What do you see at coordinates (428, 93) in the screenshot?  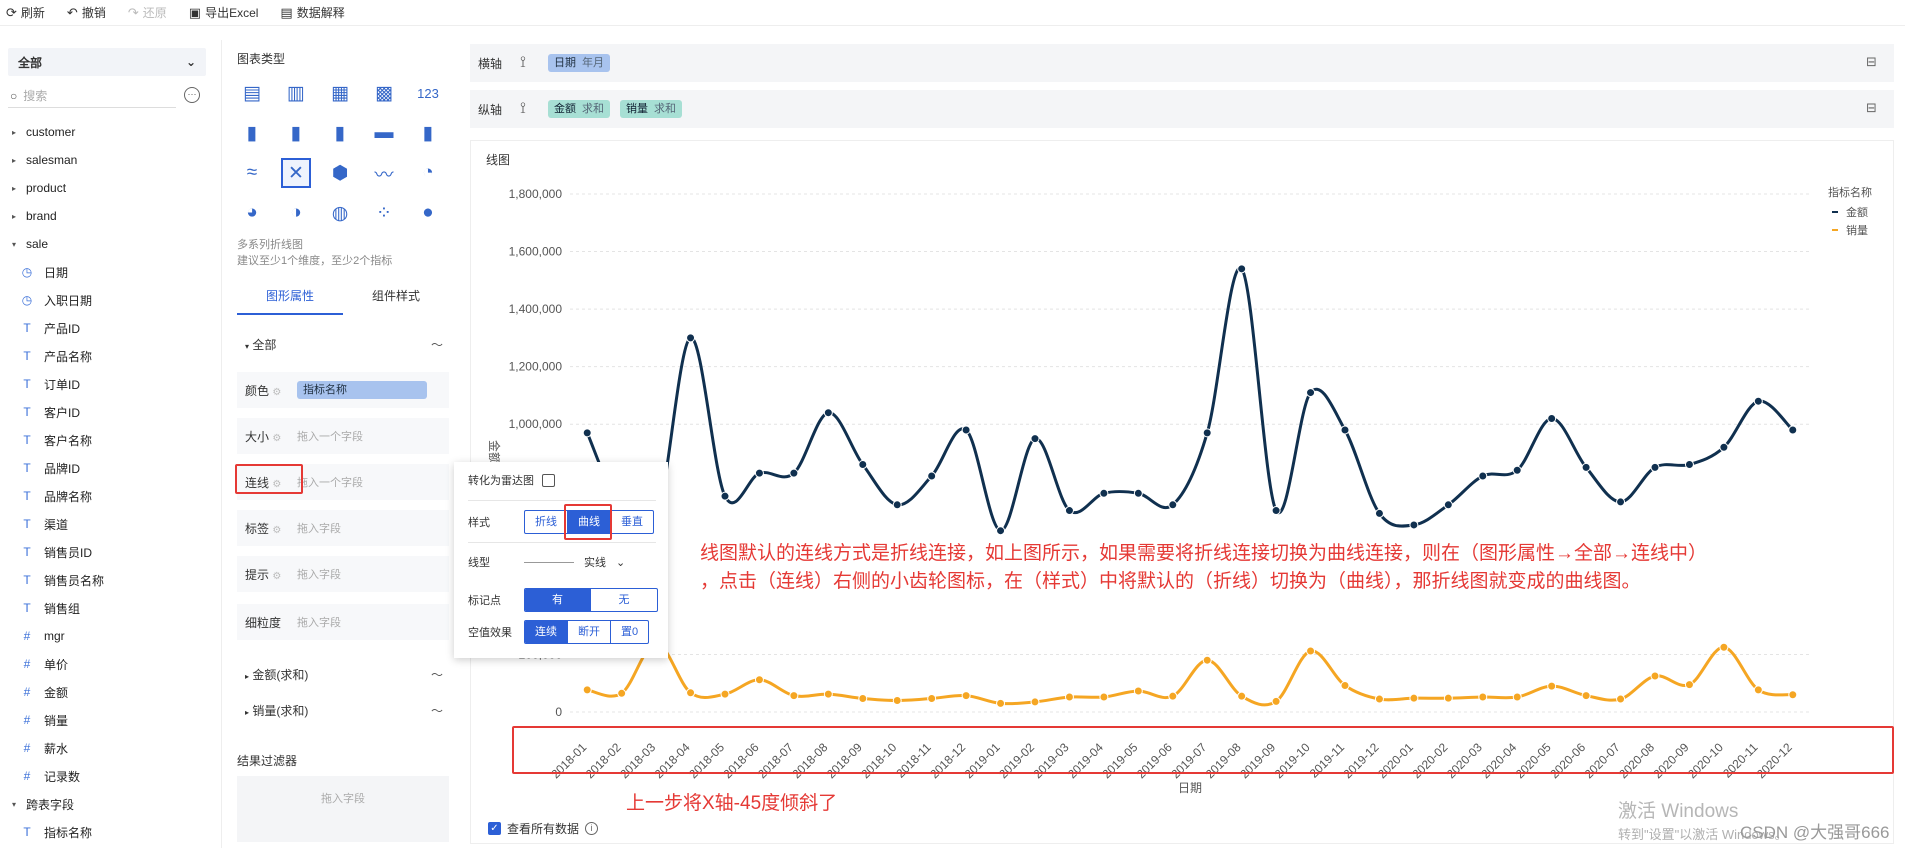 I see `chart-type-number-icon: 123` at bounding box center [428, 93].